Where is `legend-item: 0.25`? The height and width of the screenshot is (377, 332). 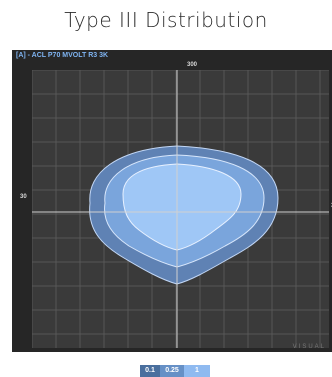 legend-item: 0.25 is located at coordinates (172, 371).